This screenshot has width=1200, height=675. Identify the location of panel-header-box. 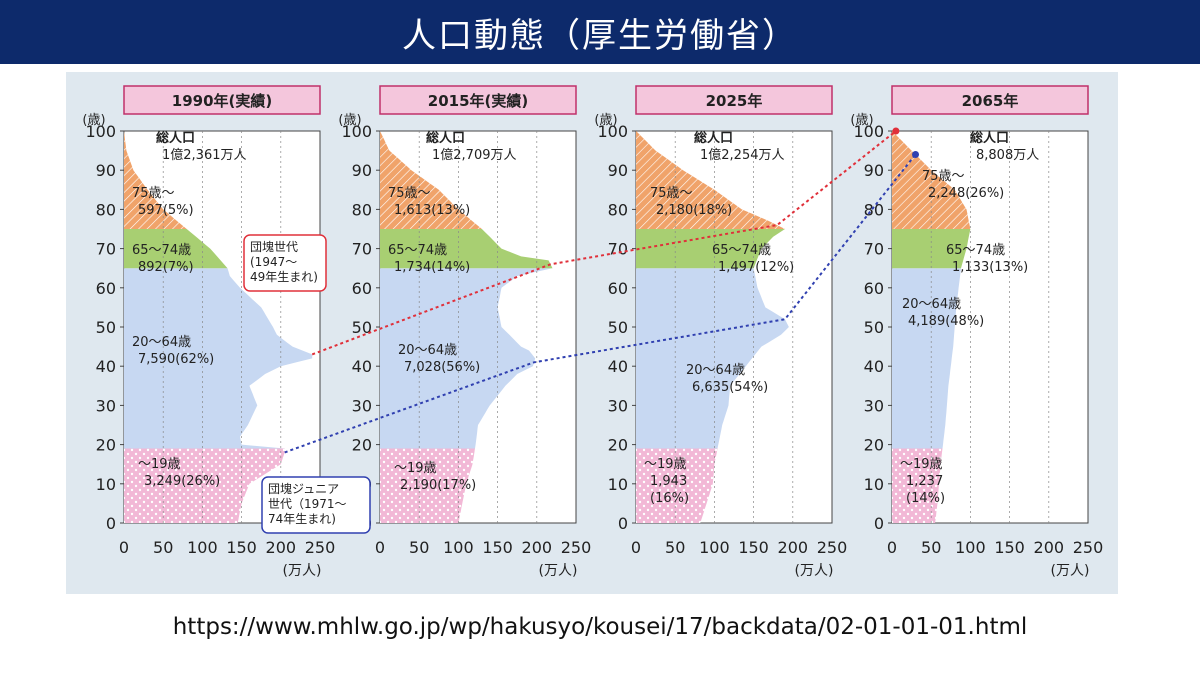
(222, 100).